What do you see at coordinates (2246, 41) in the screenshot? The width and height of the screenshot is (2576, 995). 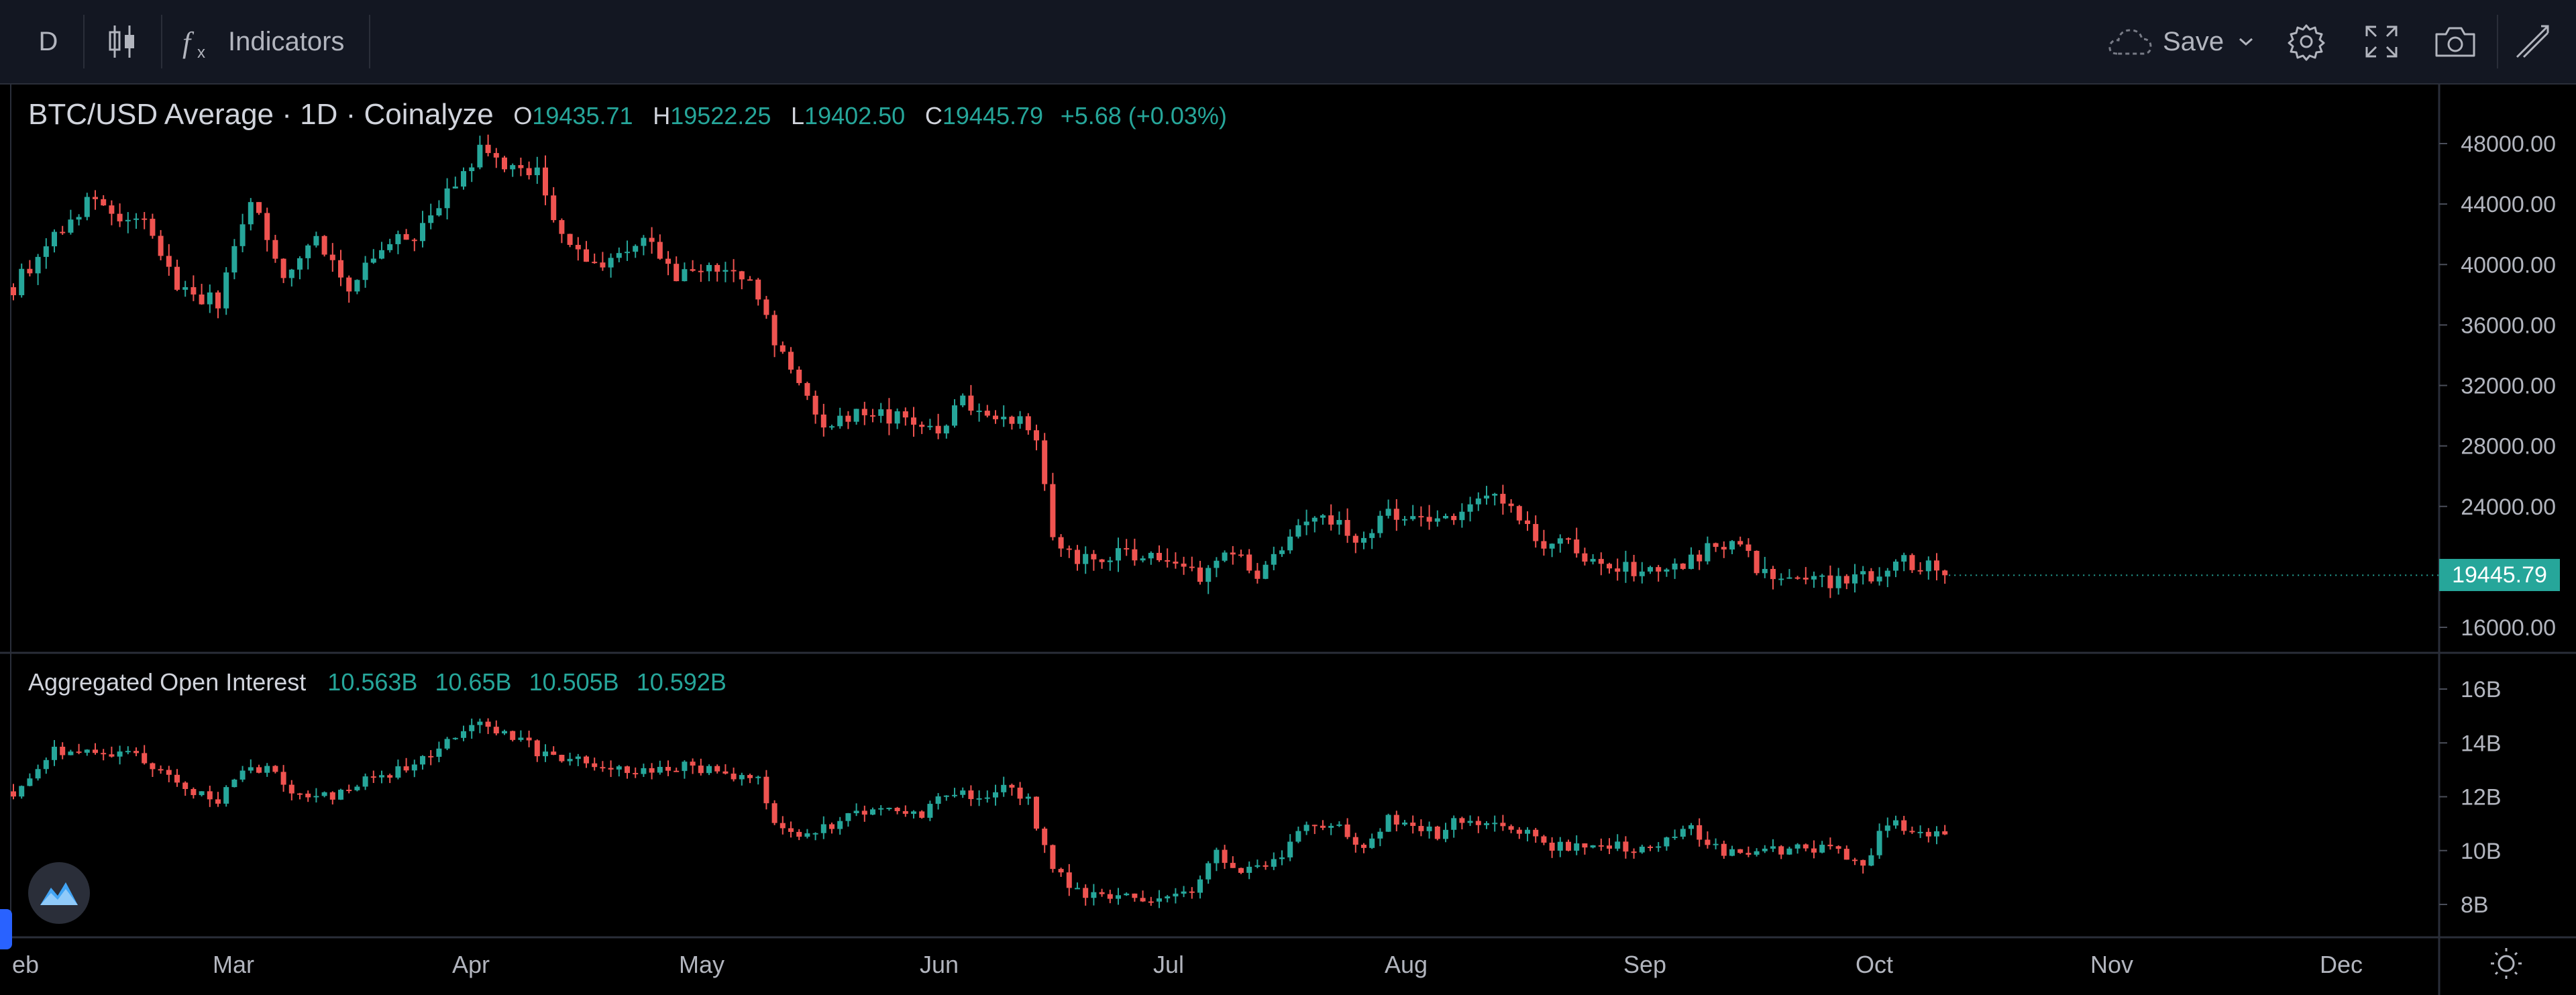 I see `save-menu-button` at bounding box center [2246, 41].